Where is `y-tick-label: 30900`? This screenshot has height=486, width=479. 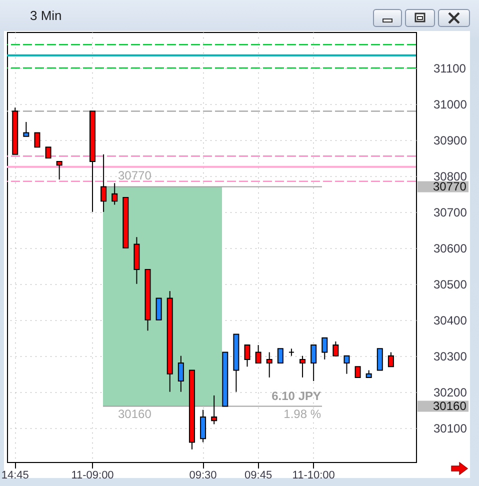 y-tick-label: 30900 is located at coordinates (451, 140).